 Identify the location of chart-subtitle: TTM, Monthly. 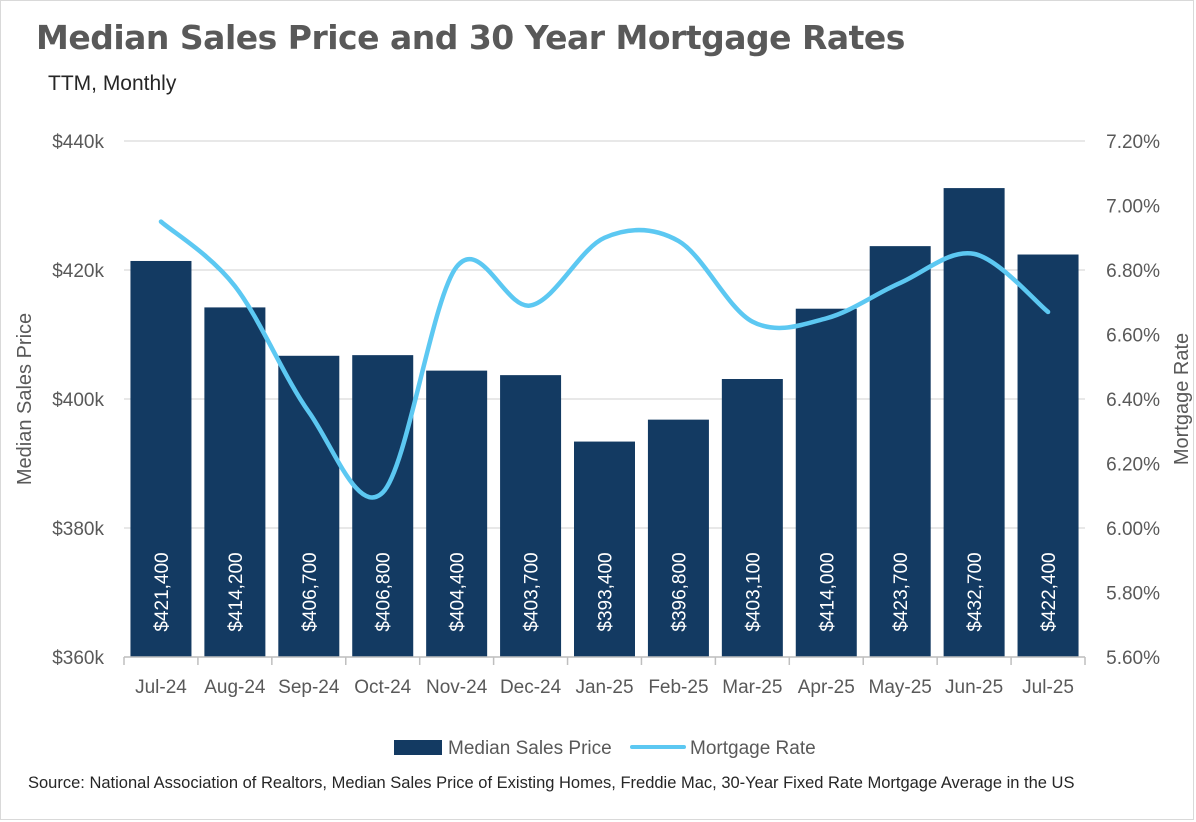
(112, 83).